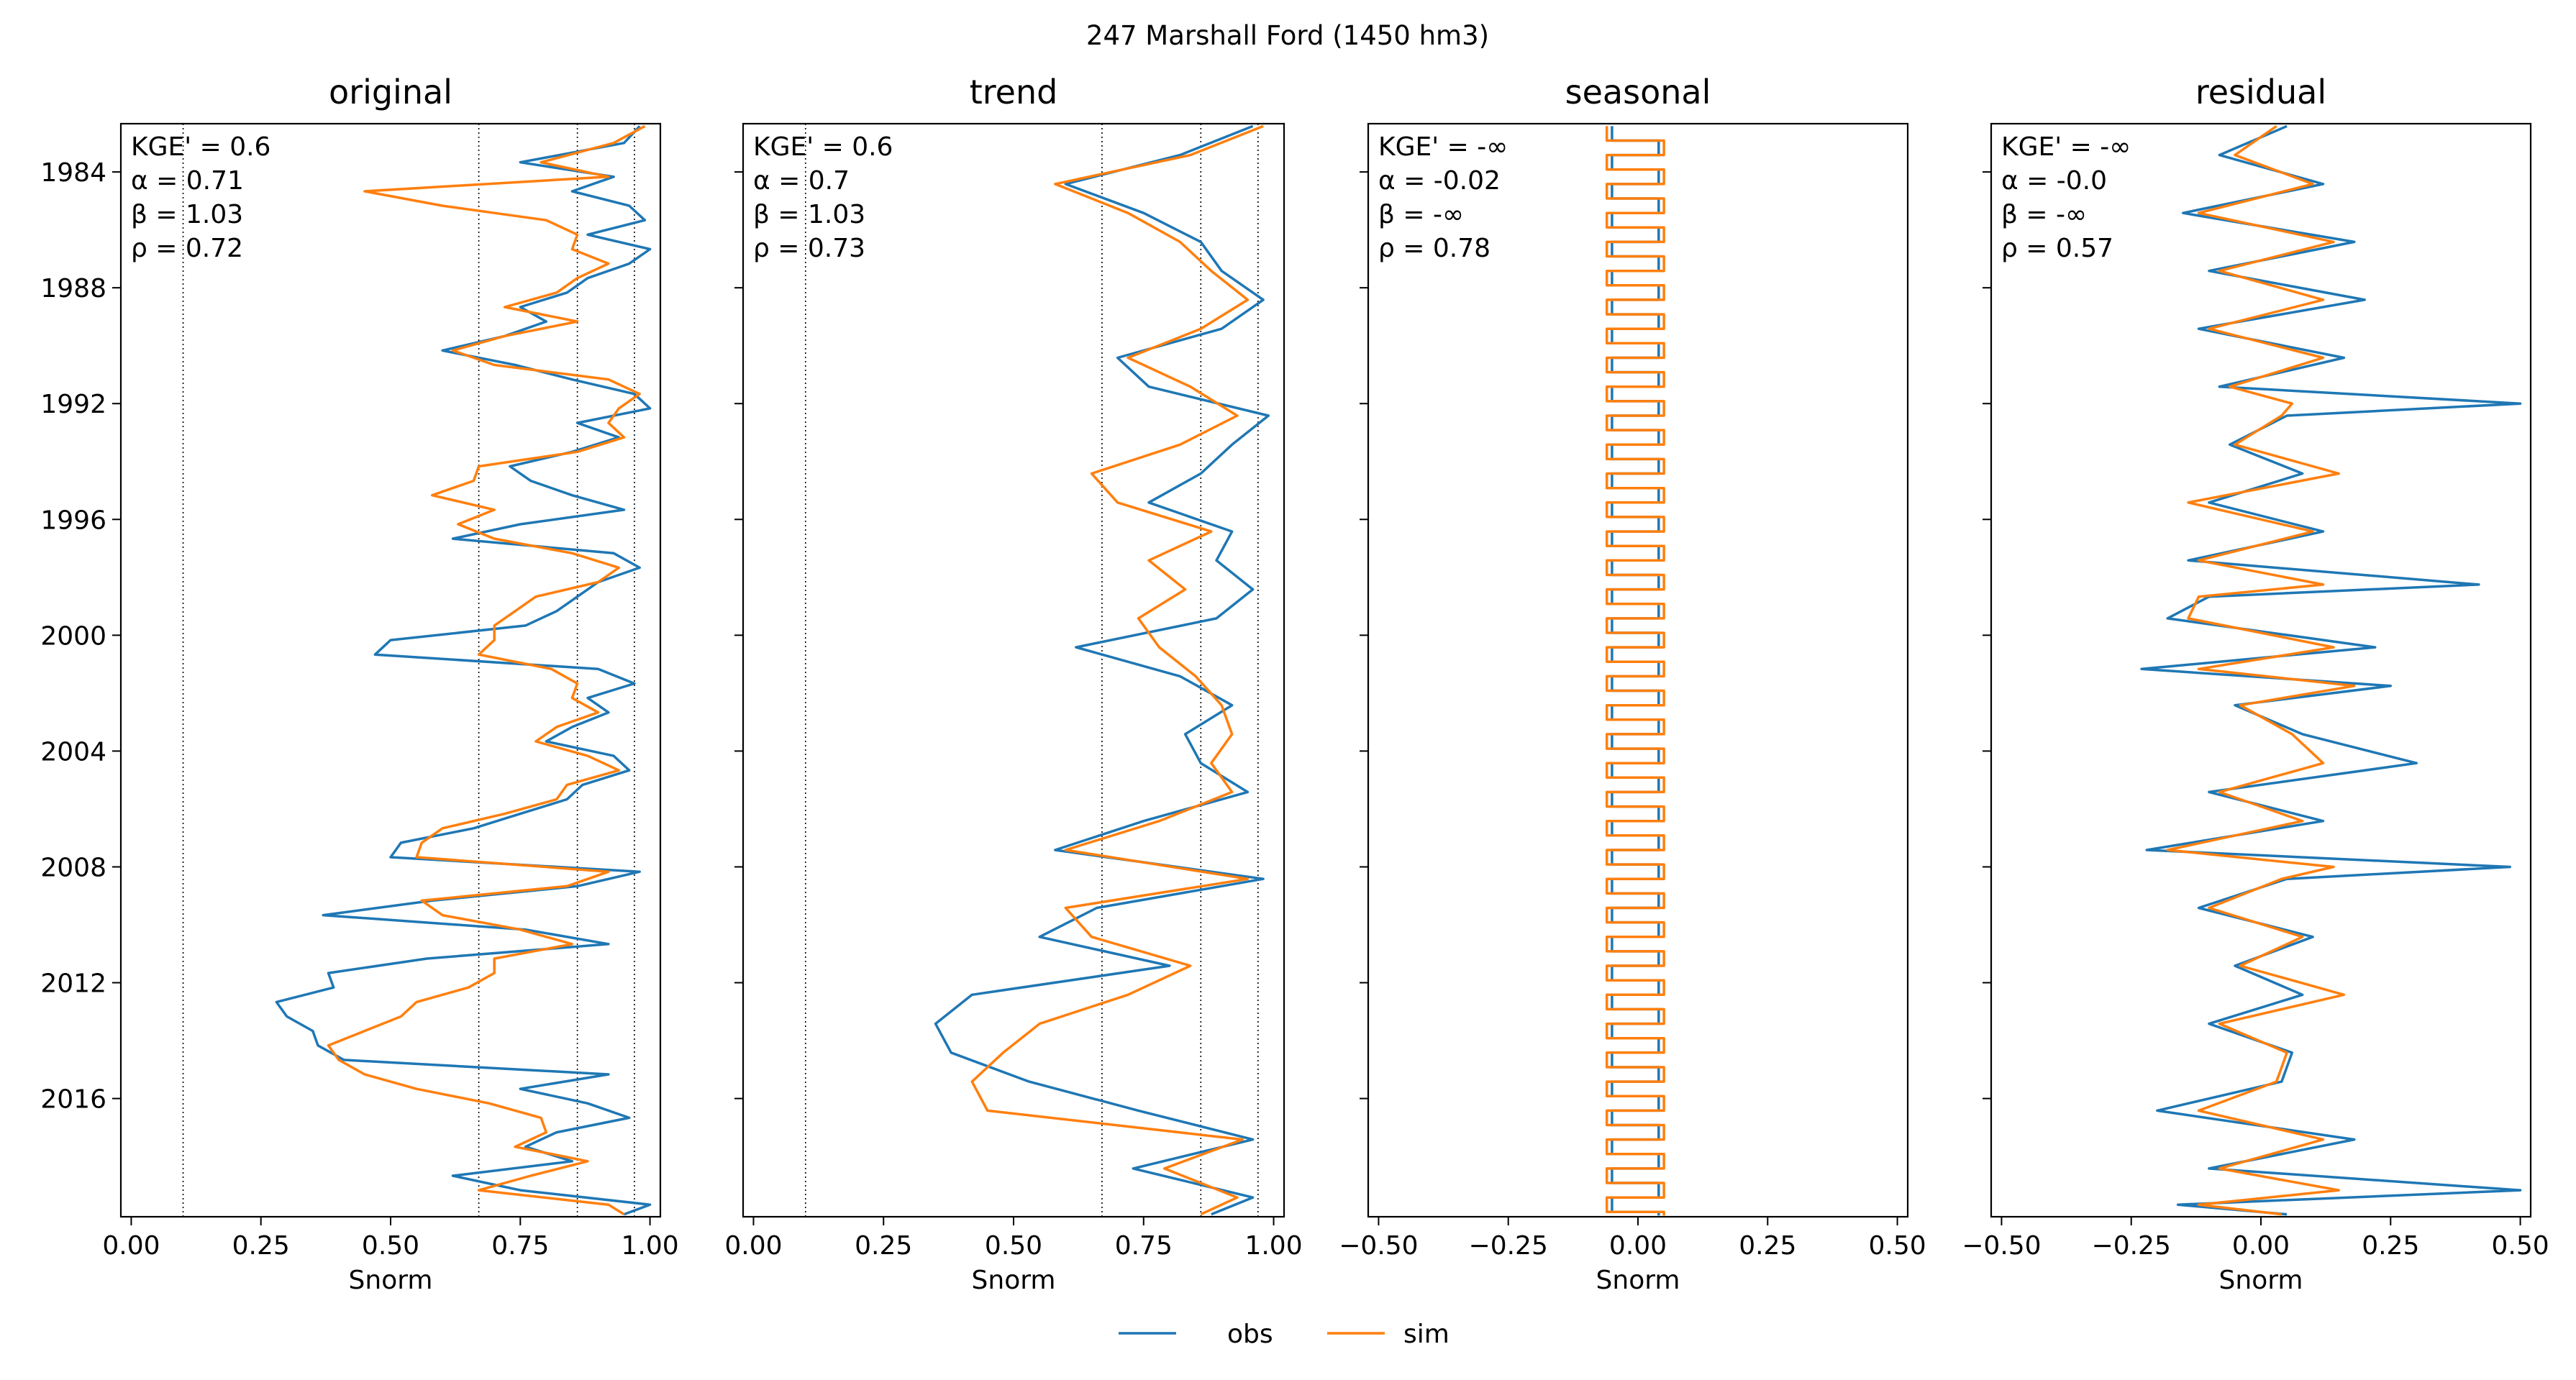 This screenshot has height=1380, width=2576. I want to click on legend-sim-label: sim, so click(1426, 1334).